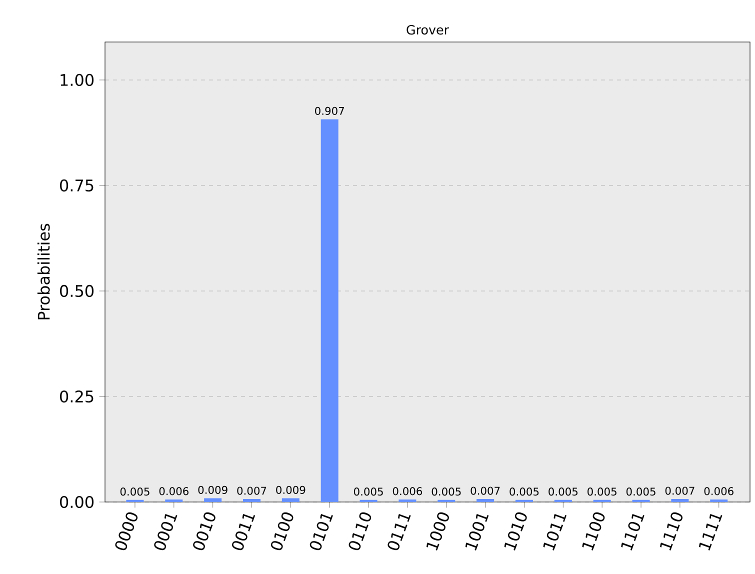 The height and width of the screenshot is (574, 755). I want to click on x-tick-label: 0001, so click(166, 532).